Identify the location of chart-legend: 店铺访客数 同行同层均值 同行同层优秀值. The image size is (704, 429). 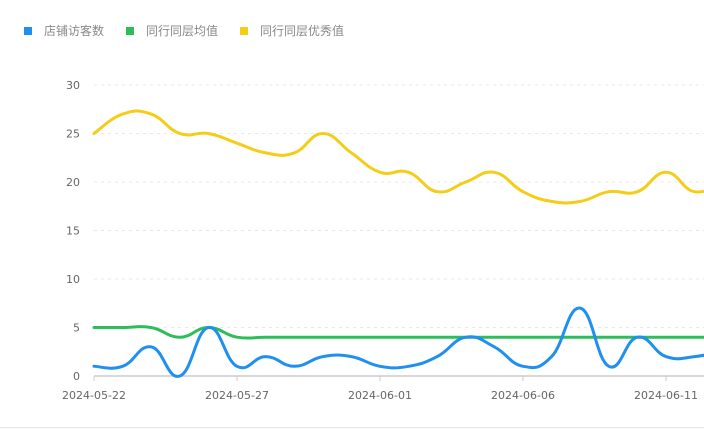
(195, 30).